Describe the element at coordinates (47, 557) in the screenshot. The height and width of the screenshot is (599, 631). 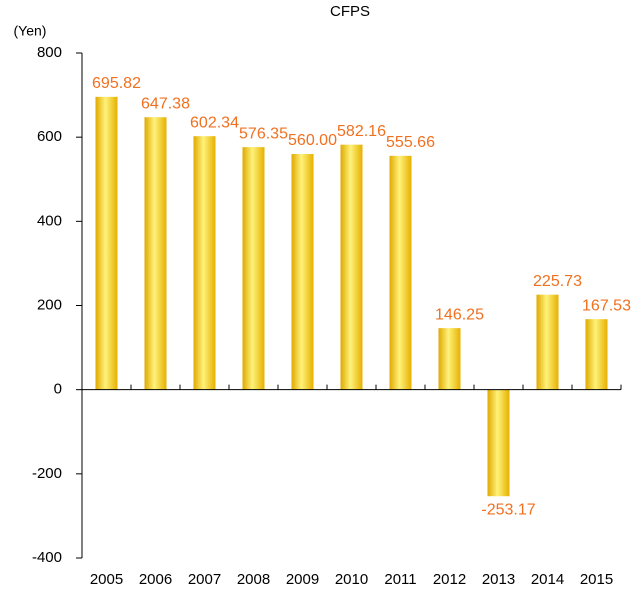
I see `y-tick-label: -400` at that location.